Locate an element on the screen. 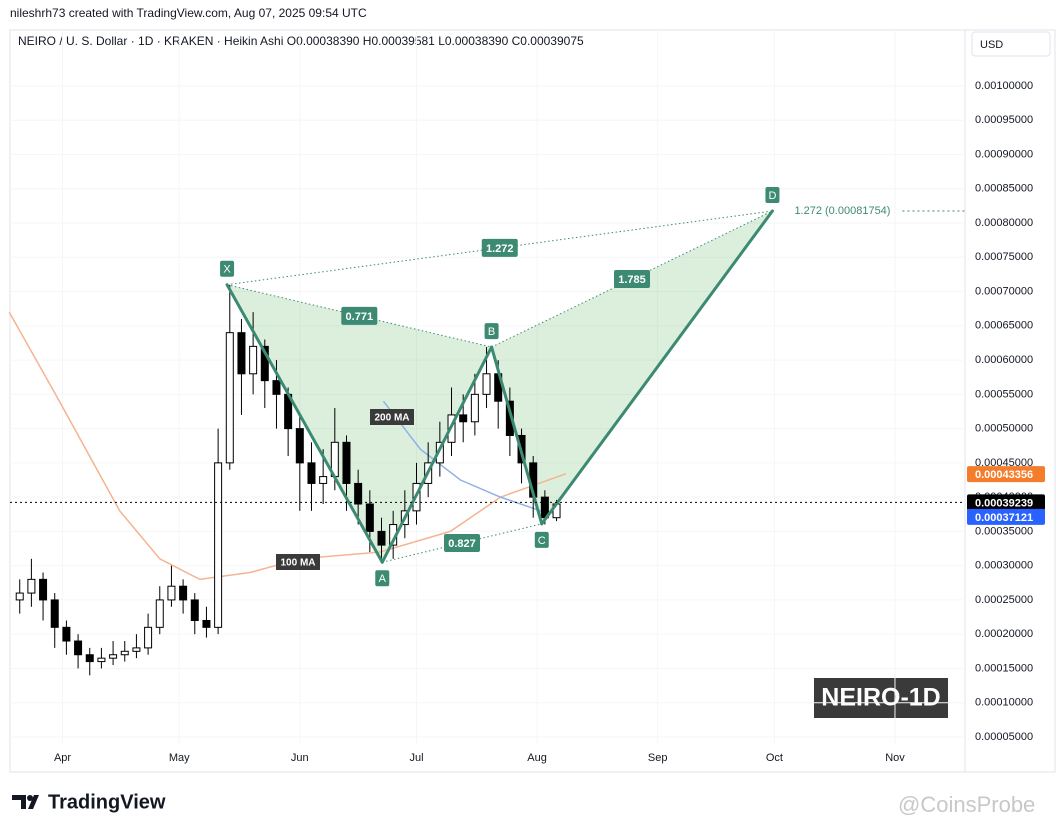  y-tick-label: 0.00065000 is located at coordinates (1004, 326).